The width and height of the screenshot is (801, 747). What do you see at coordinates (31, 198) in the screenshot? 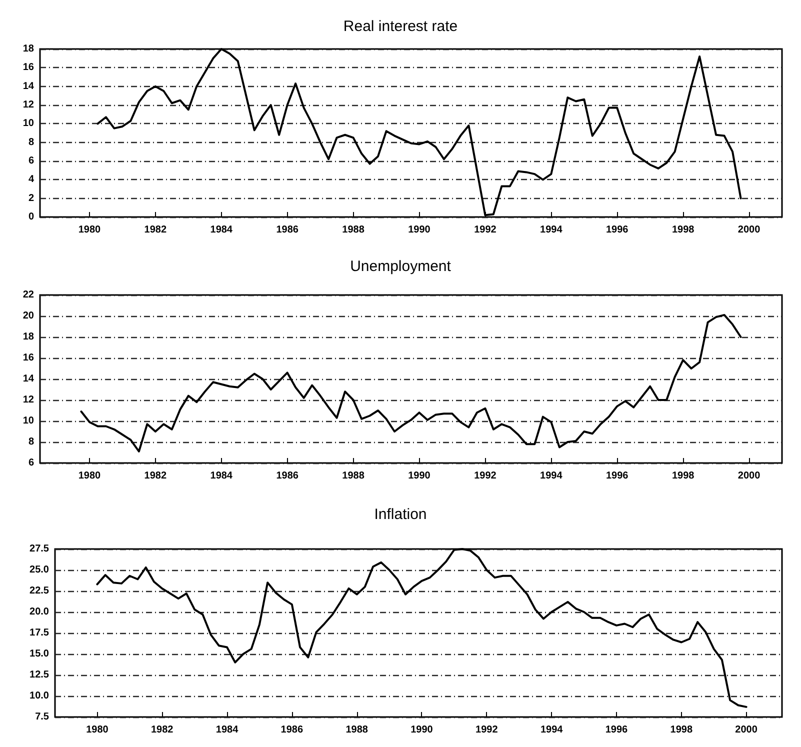
I see `y-tick-label: 2` at bounding box center [31, 198].